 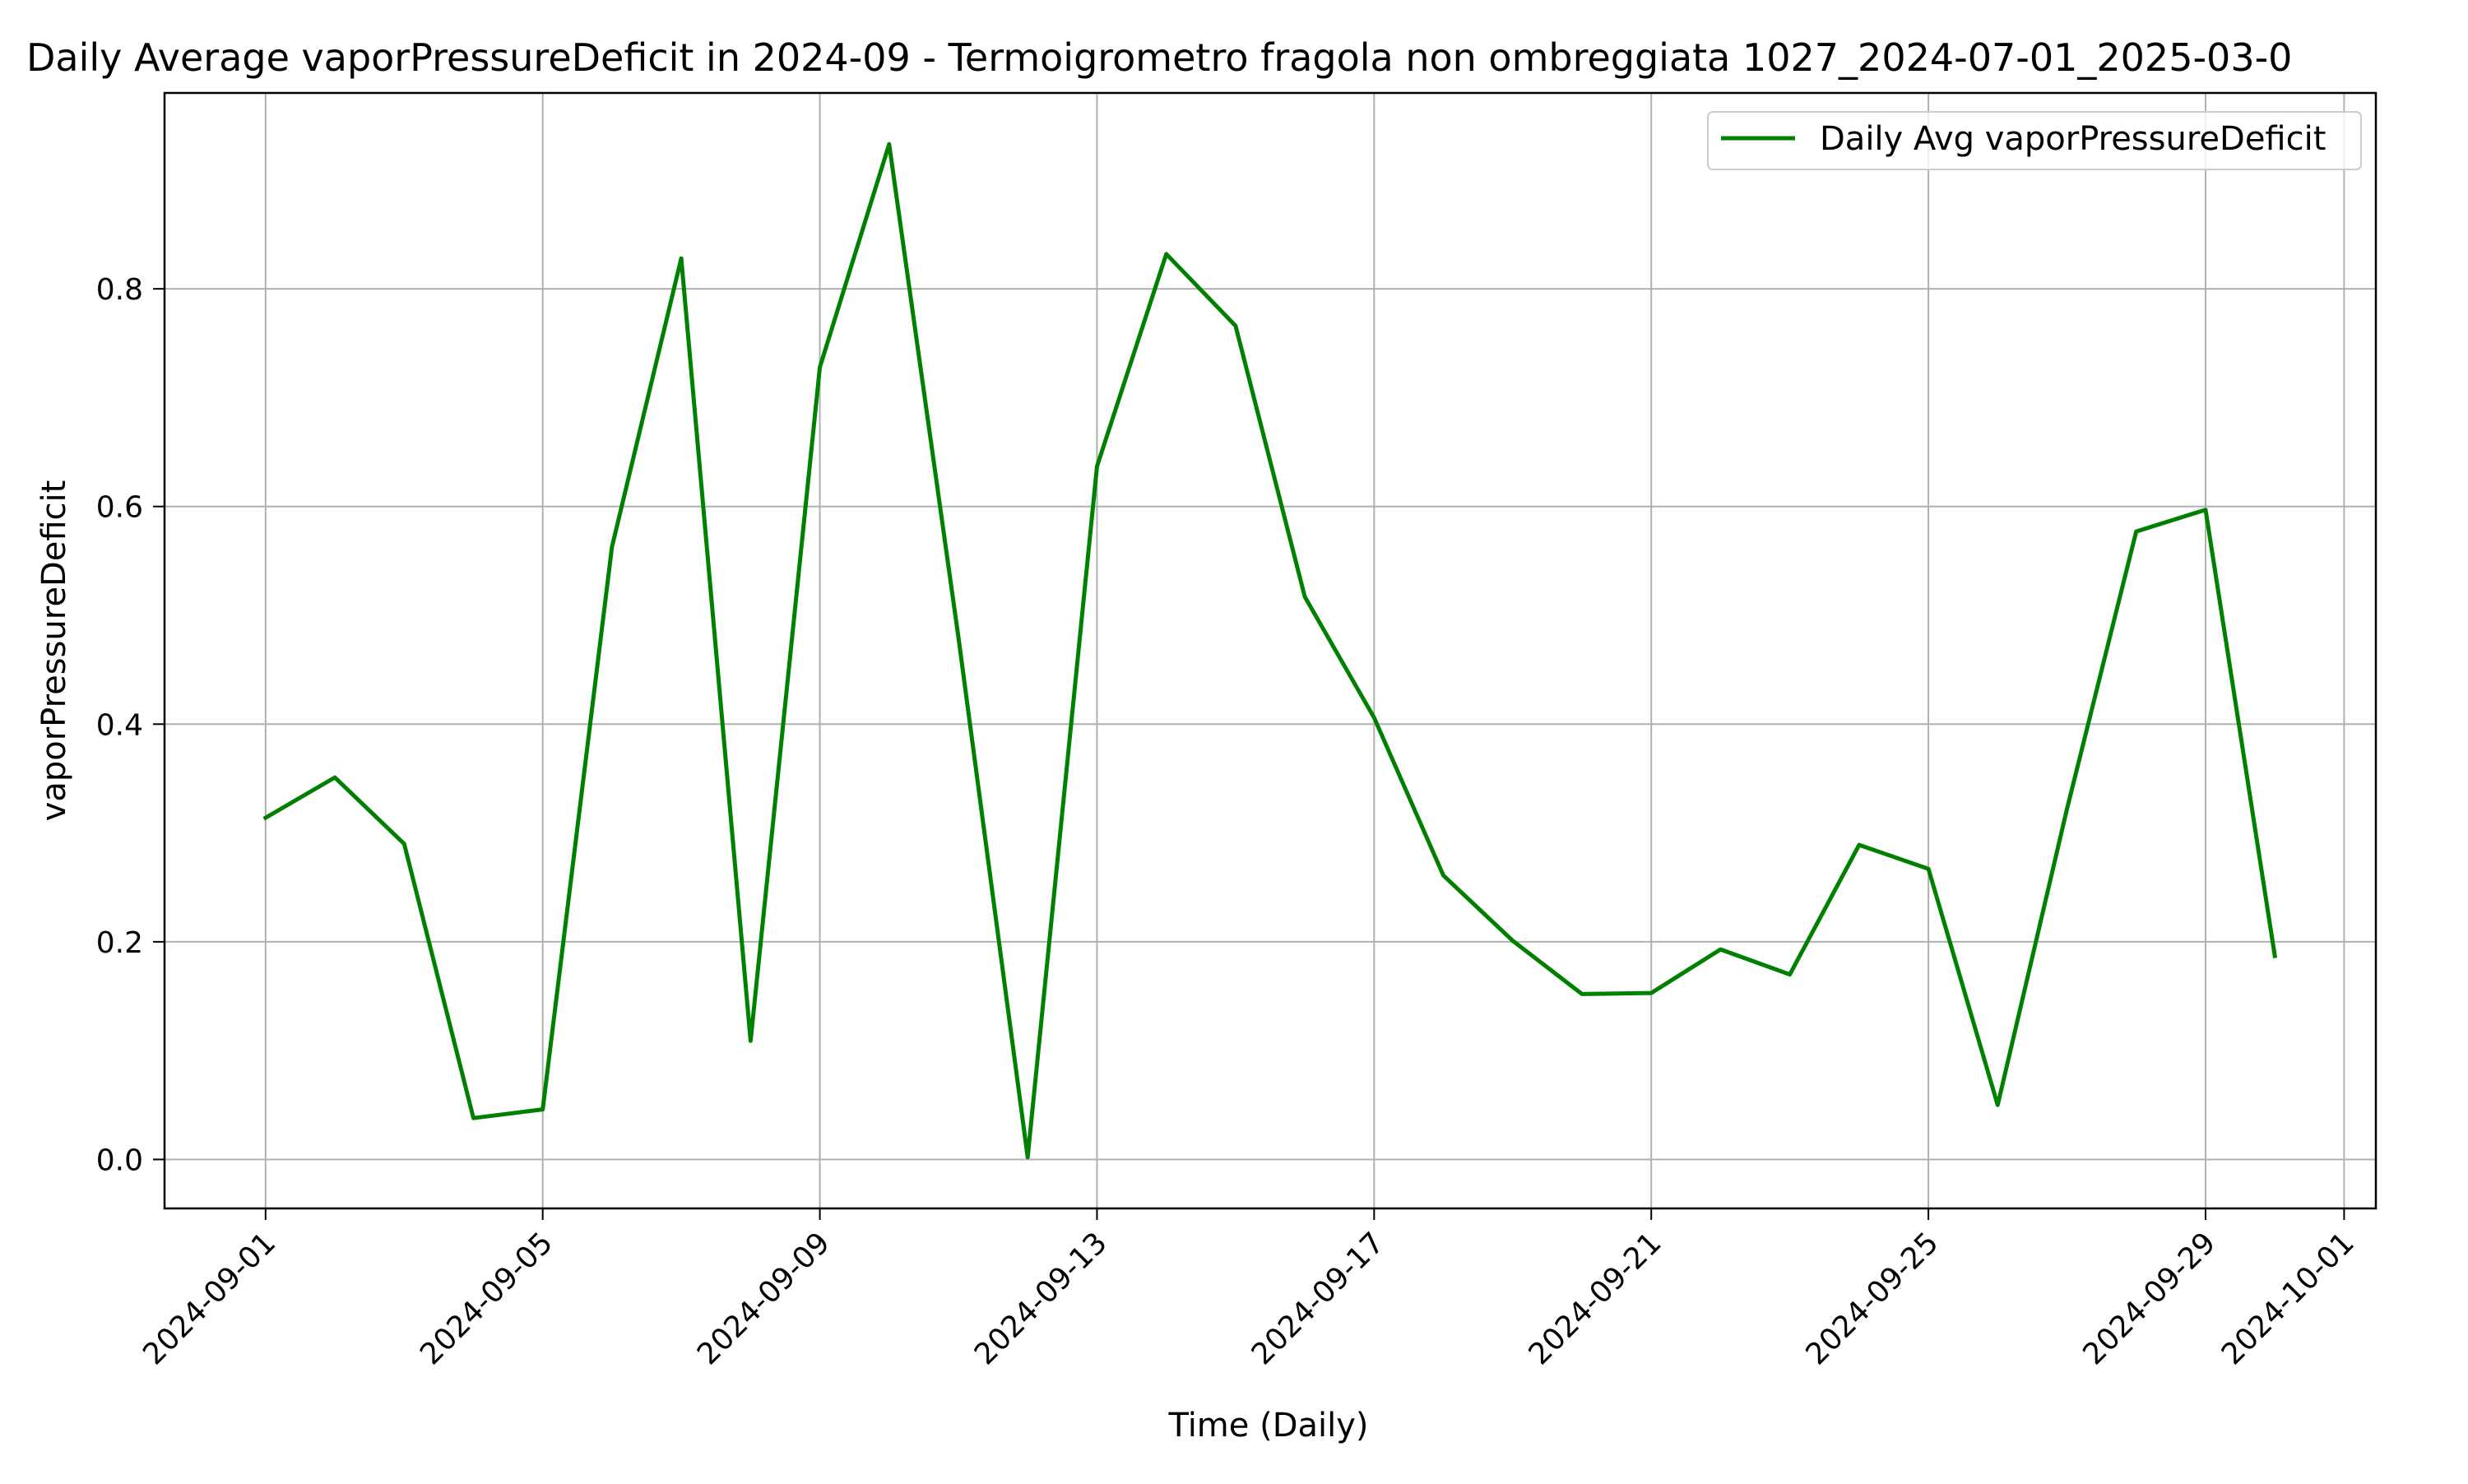 I want to click on y-axis: 0.0 0.2 0.4 0.6 0.8, so click(x=130, y=725).